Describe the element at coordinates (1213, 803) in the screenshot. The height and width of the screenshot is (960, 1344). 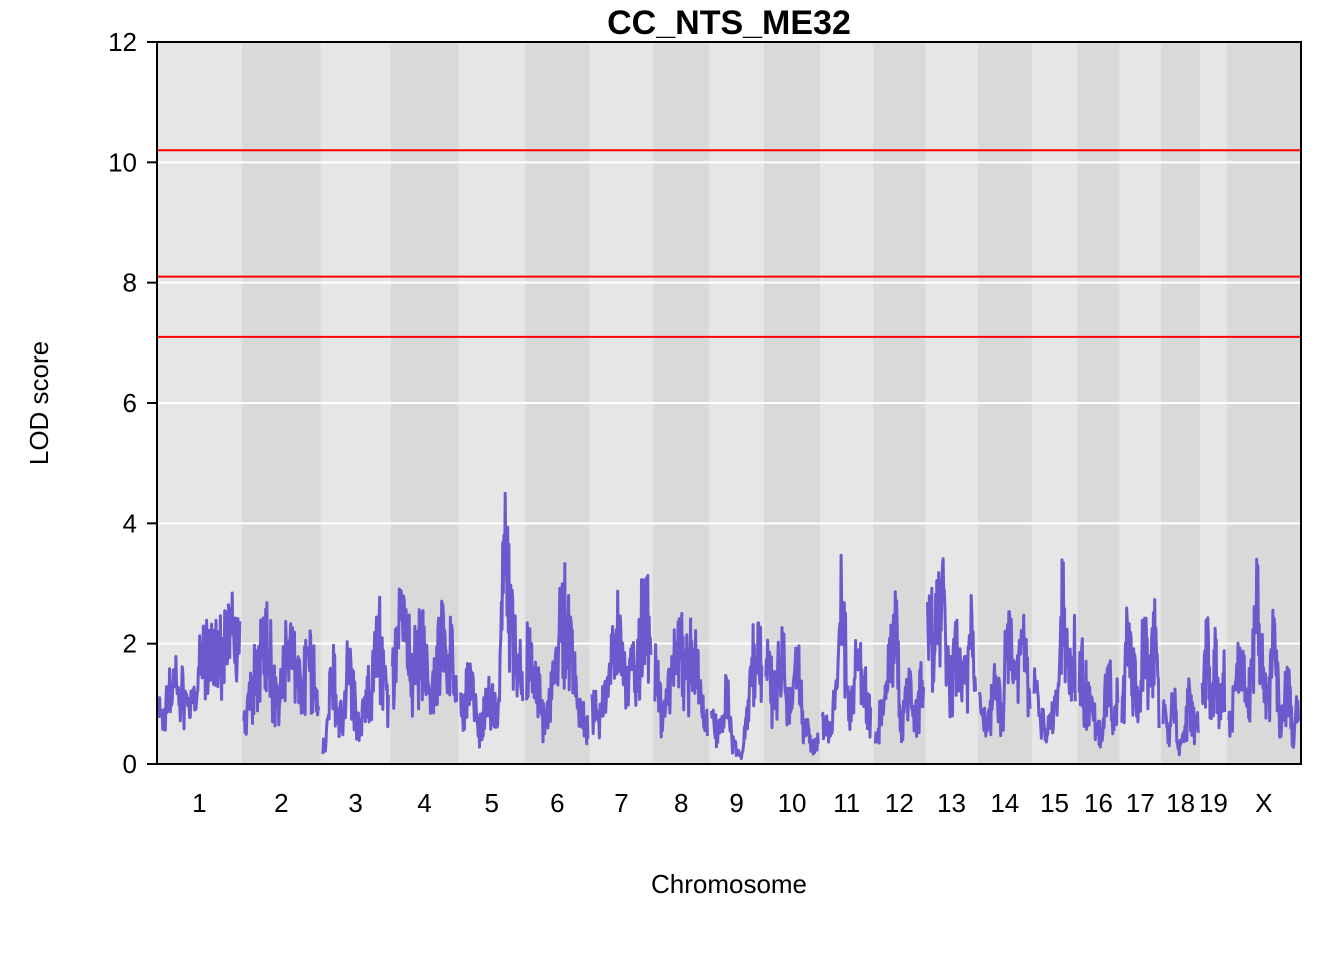
I see `x-tick-label-19: 19` at that location.